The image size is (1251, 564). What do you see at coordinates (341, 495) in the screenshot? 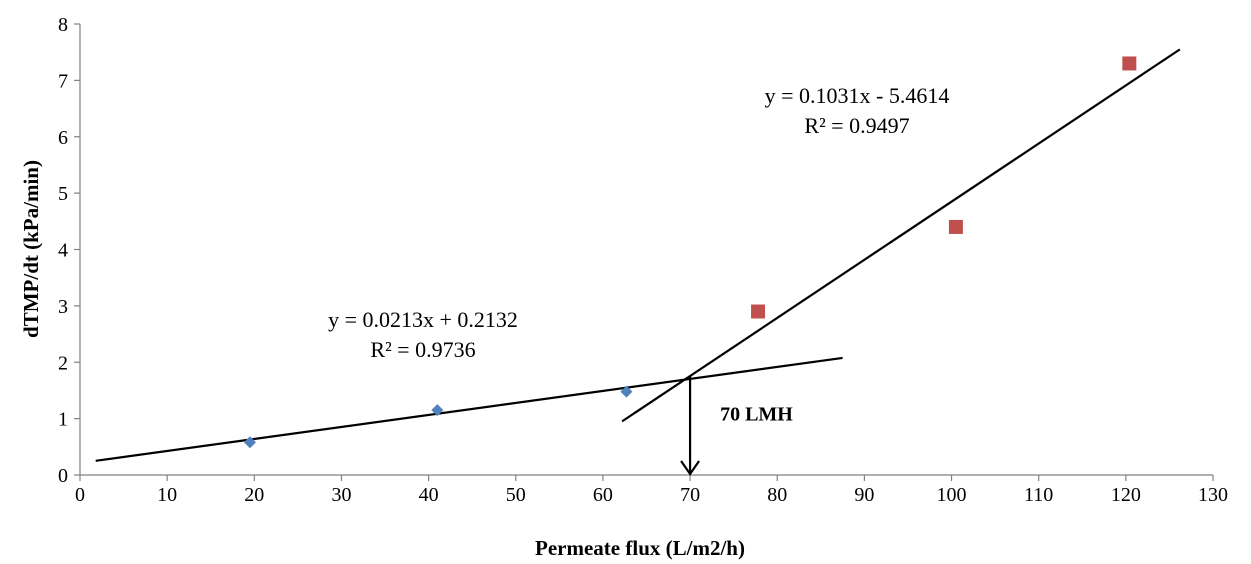
I see `x-tick-label: 30` at bounding box center [341, 495].